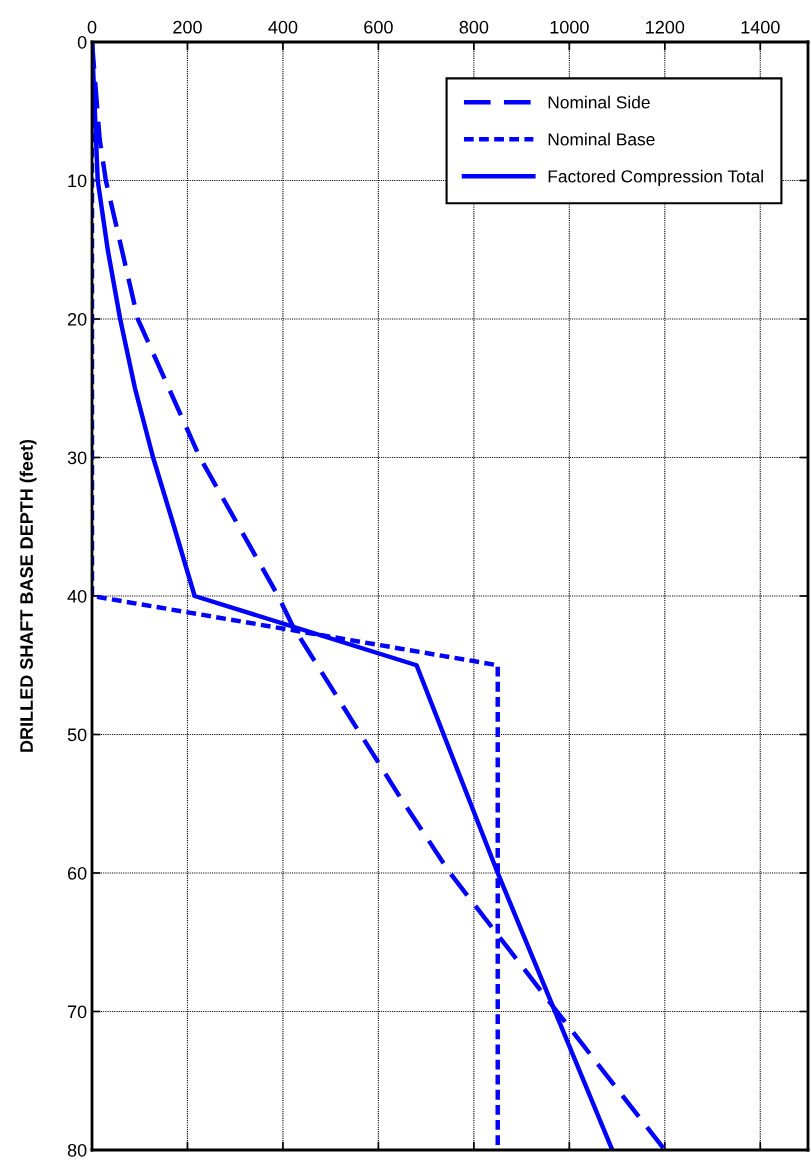 The height and width of the screenshot is (1160, 811). I want to click on x-tick-label: 800, so click(474, 27).